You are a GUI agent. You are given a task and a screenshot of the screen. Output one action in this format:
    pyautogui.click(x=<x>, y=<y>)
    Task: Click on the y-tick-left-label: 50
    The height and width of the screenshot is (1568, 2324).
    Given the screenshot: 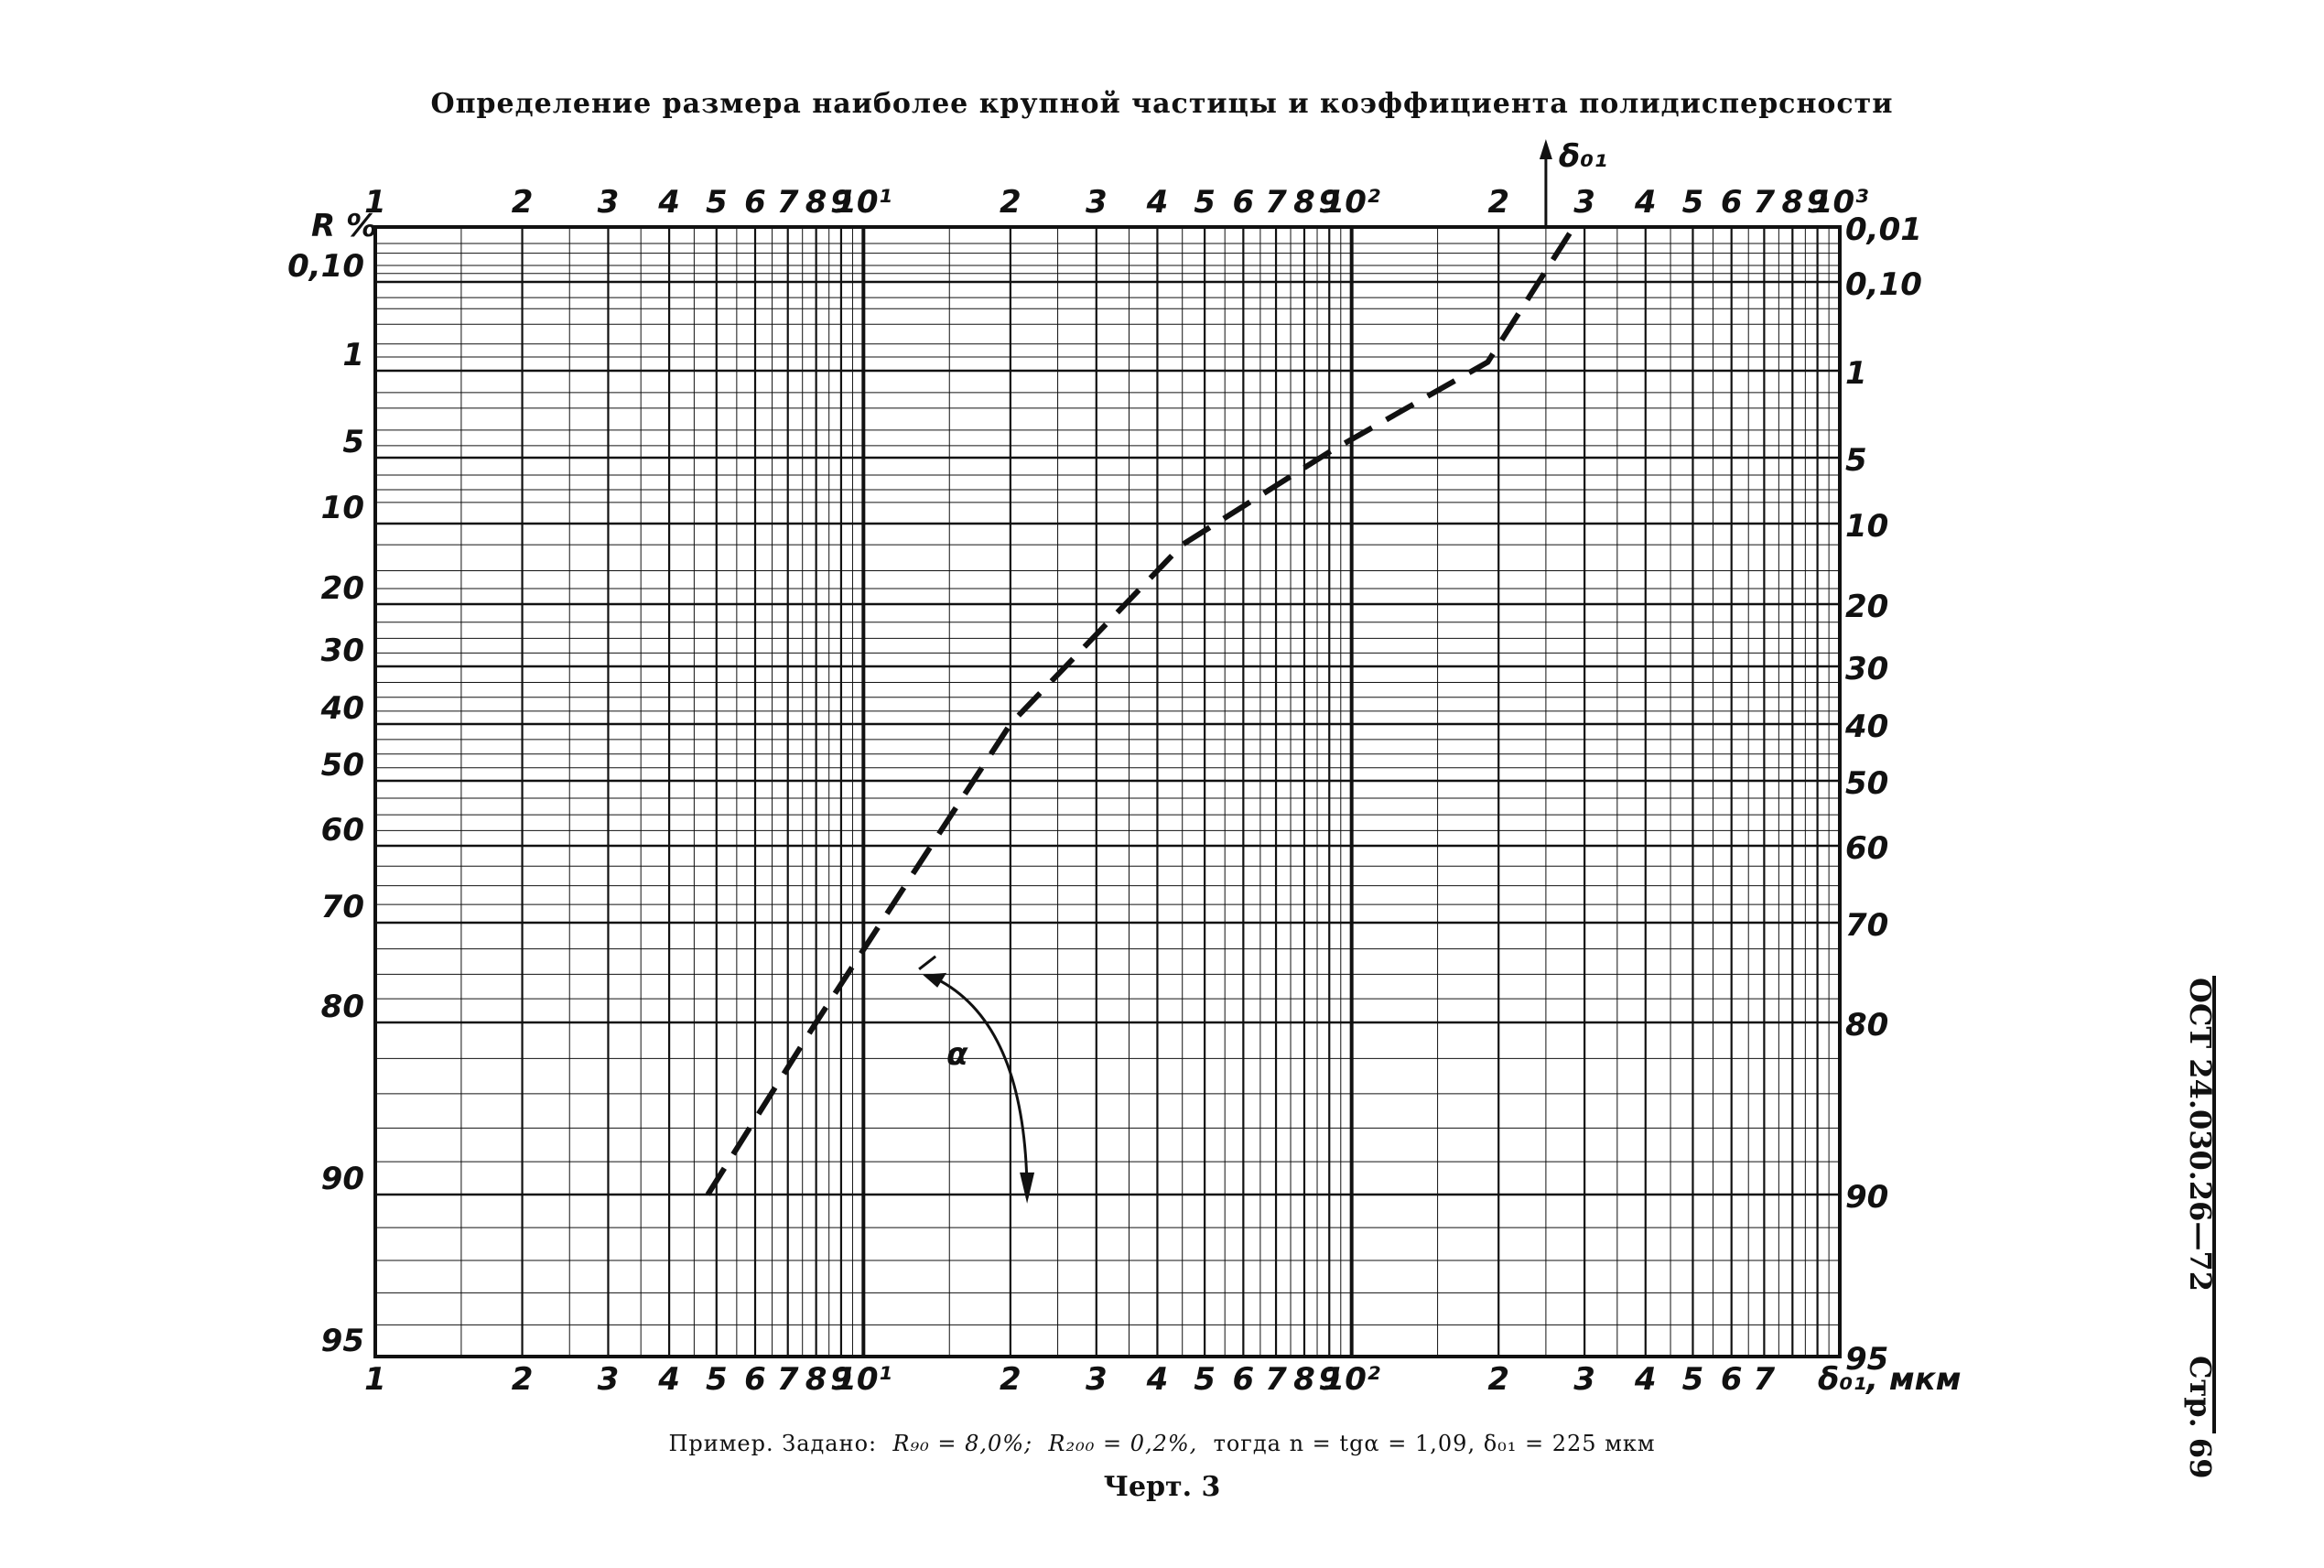 What is the action you would take?
    pyautogui.click(x=342, y=765)
    